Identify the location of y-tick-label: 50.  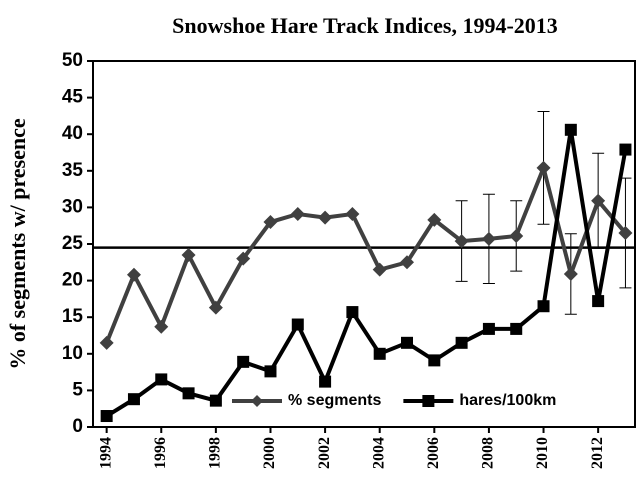
(72, 60).